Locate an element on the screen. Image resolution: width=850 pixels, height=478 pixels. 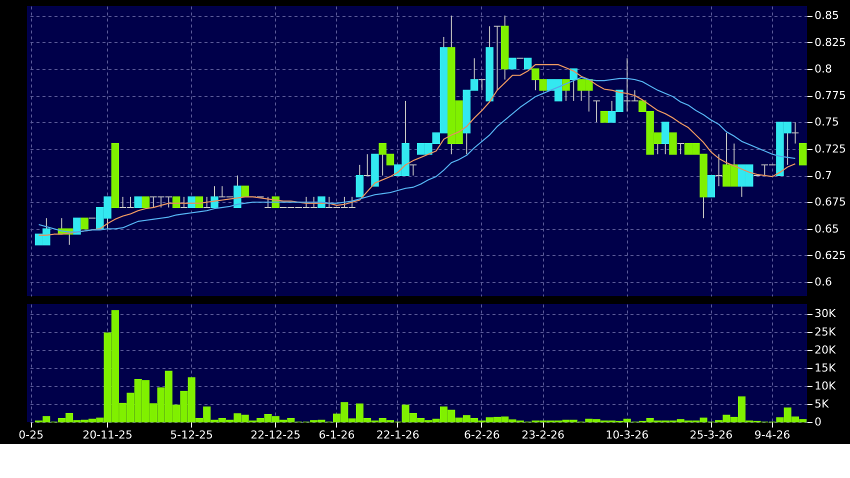
y-tick-label: 5K is located at coordinates (822, 403).